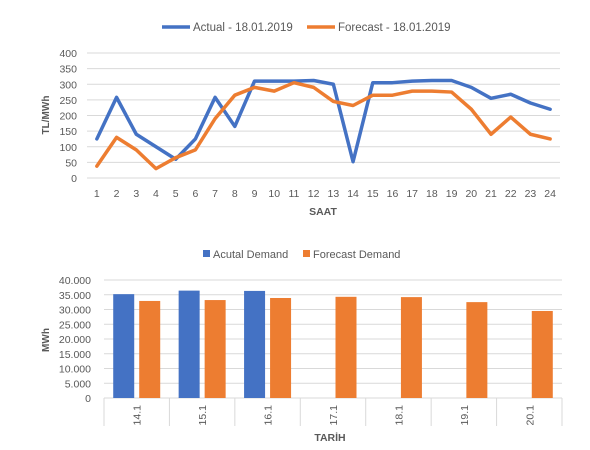  Describe the element at coordinates (75, 296) in the screenshot. I see `bar-chart-y-tick-label: 35.000` at that location.